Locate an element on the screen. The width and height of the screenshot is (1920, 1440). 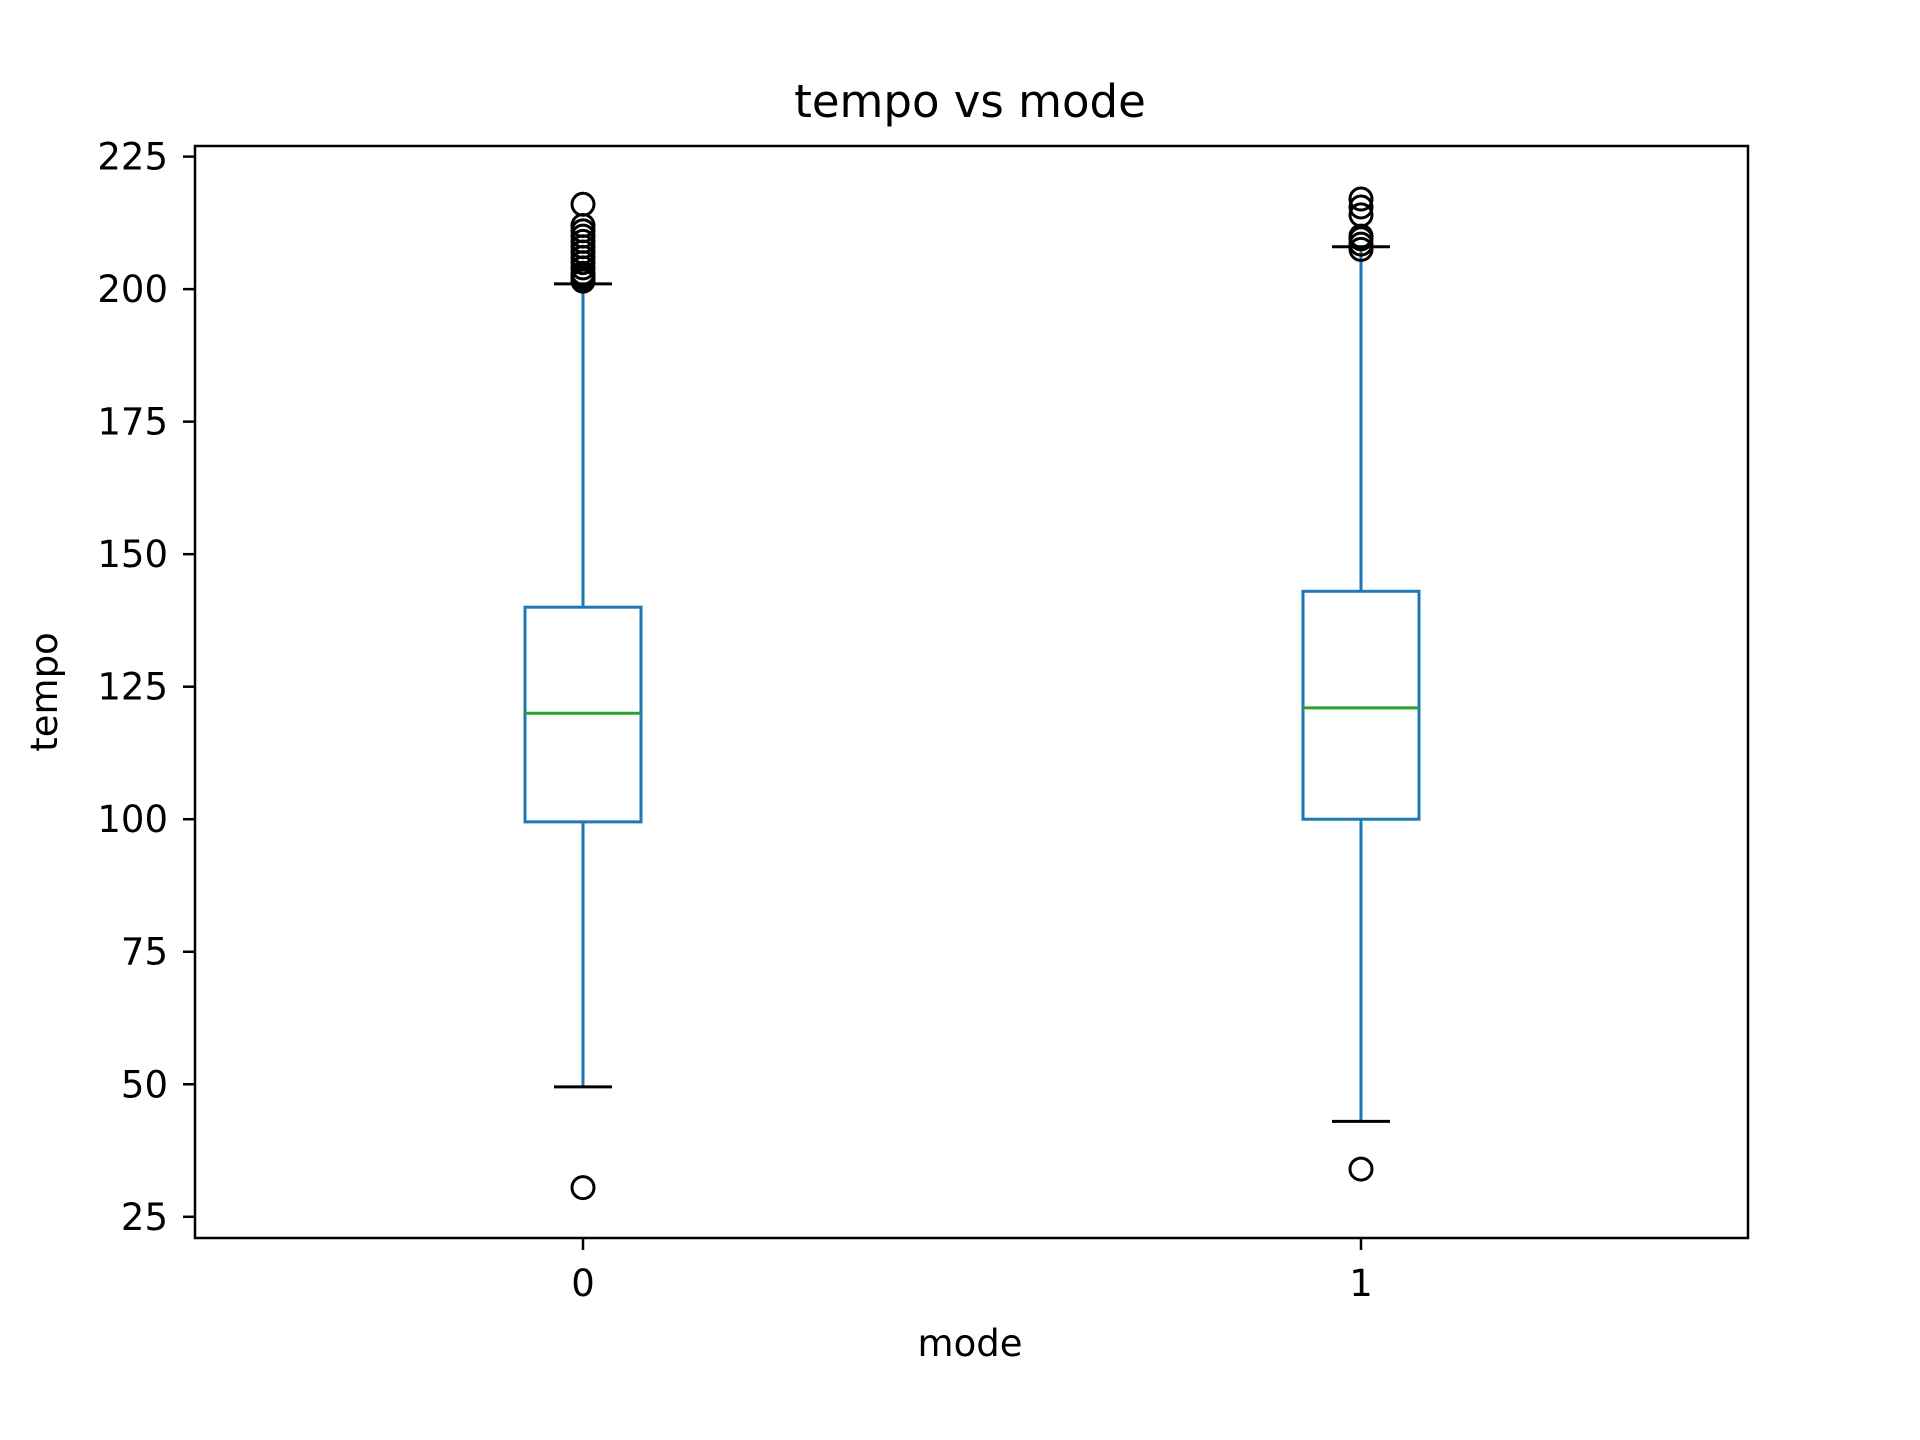
x-tick-label: 1 is located at coordinates (1361, 1283).